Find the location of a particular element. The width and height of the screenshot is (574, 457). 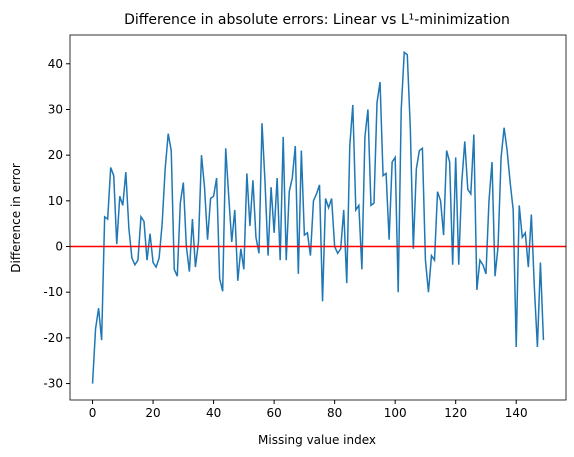

x-tick-label: 40 is located at coordinates (213, 413).